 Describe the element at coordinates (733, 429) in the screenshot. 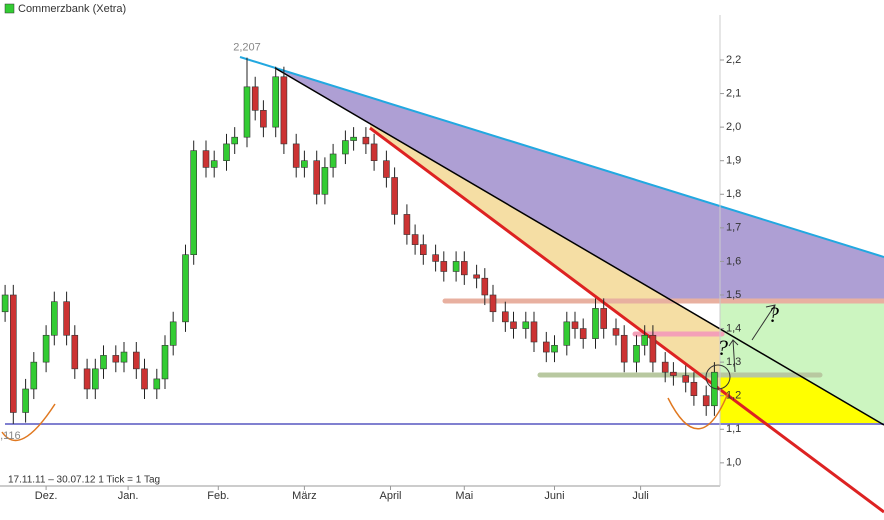

I see `y-tick-label: 1,1` at that location.